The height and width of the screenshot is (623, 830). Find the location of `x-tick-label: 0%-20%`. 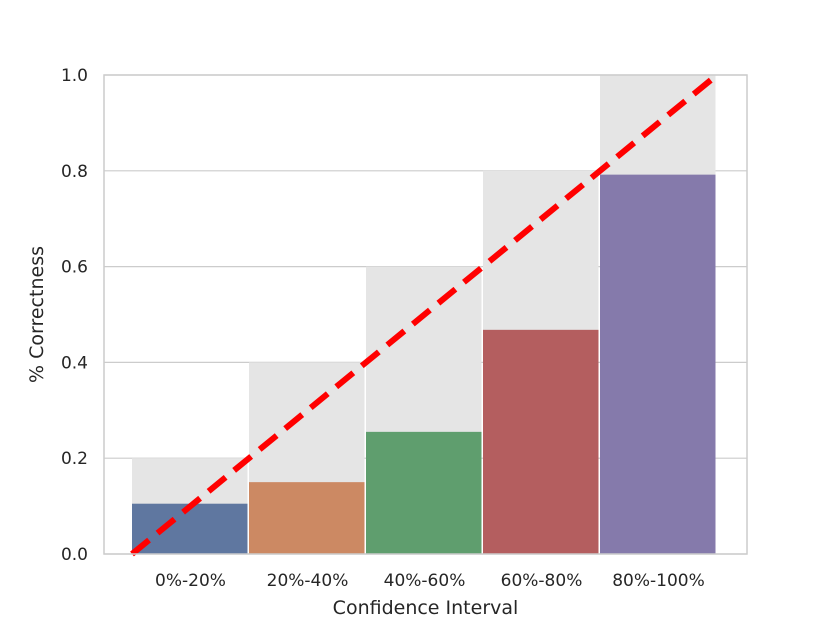

x-tick-label: 0%-20% is located at coordinates (190, 581).